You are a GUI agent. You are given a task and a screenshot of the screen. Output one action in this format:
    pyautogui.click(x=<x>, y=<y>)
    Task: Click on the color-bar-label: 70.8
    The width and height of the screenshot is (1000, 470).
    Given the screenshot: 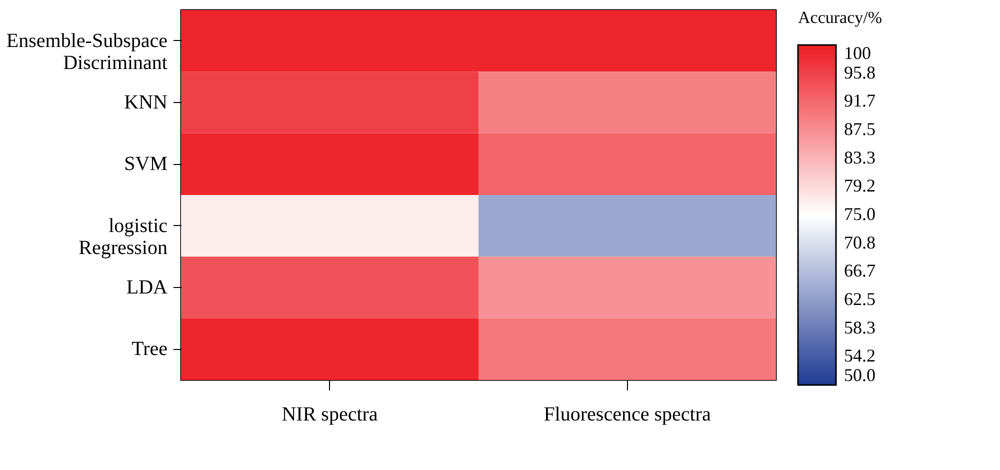 What is the action you would take?
    pyautogui.click(x=860, y=242)
    